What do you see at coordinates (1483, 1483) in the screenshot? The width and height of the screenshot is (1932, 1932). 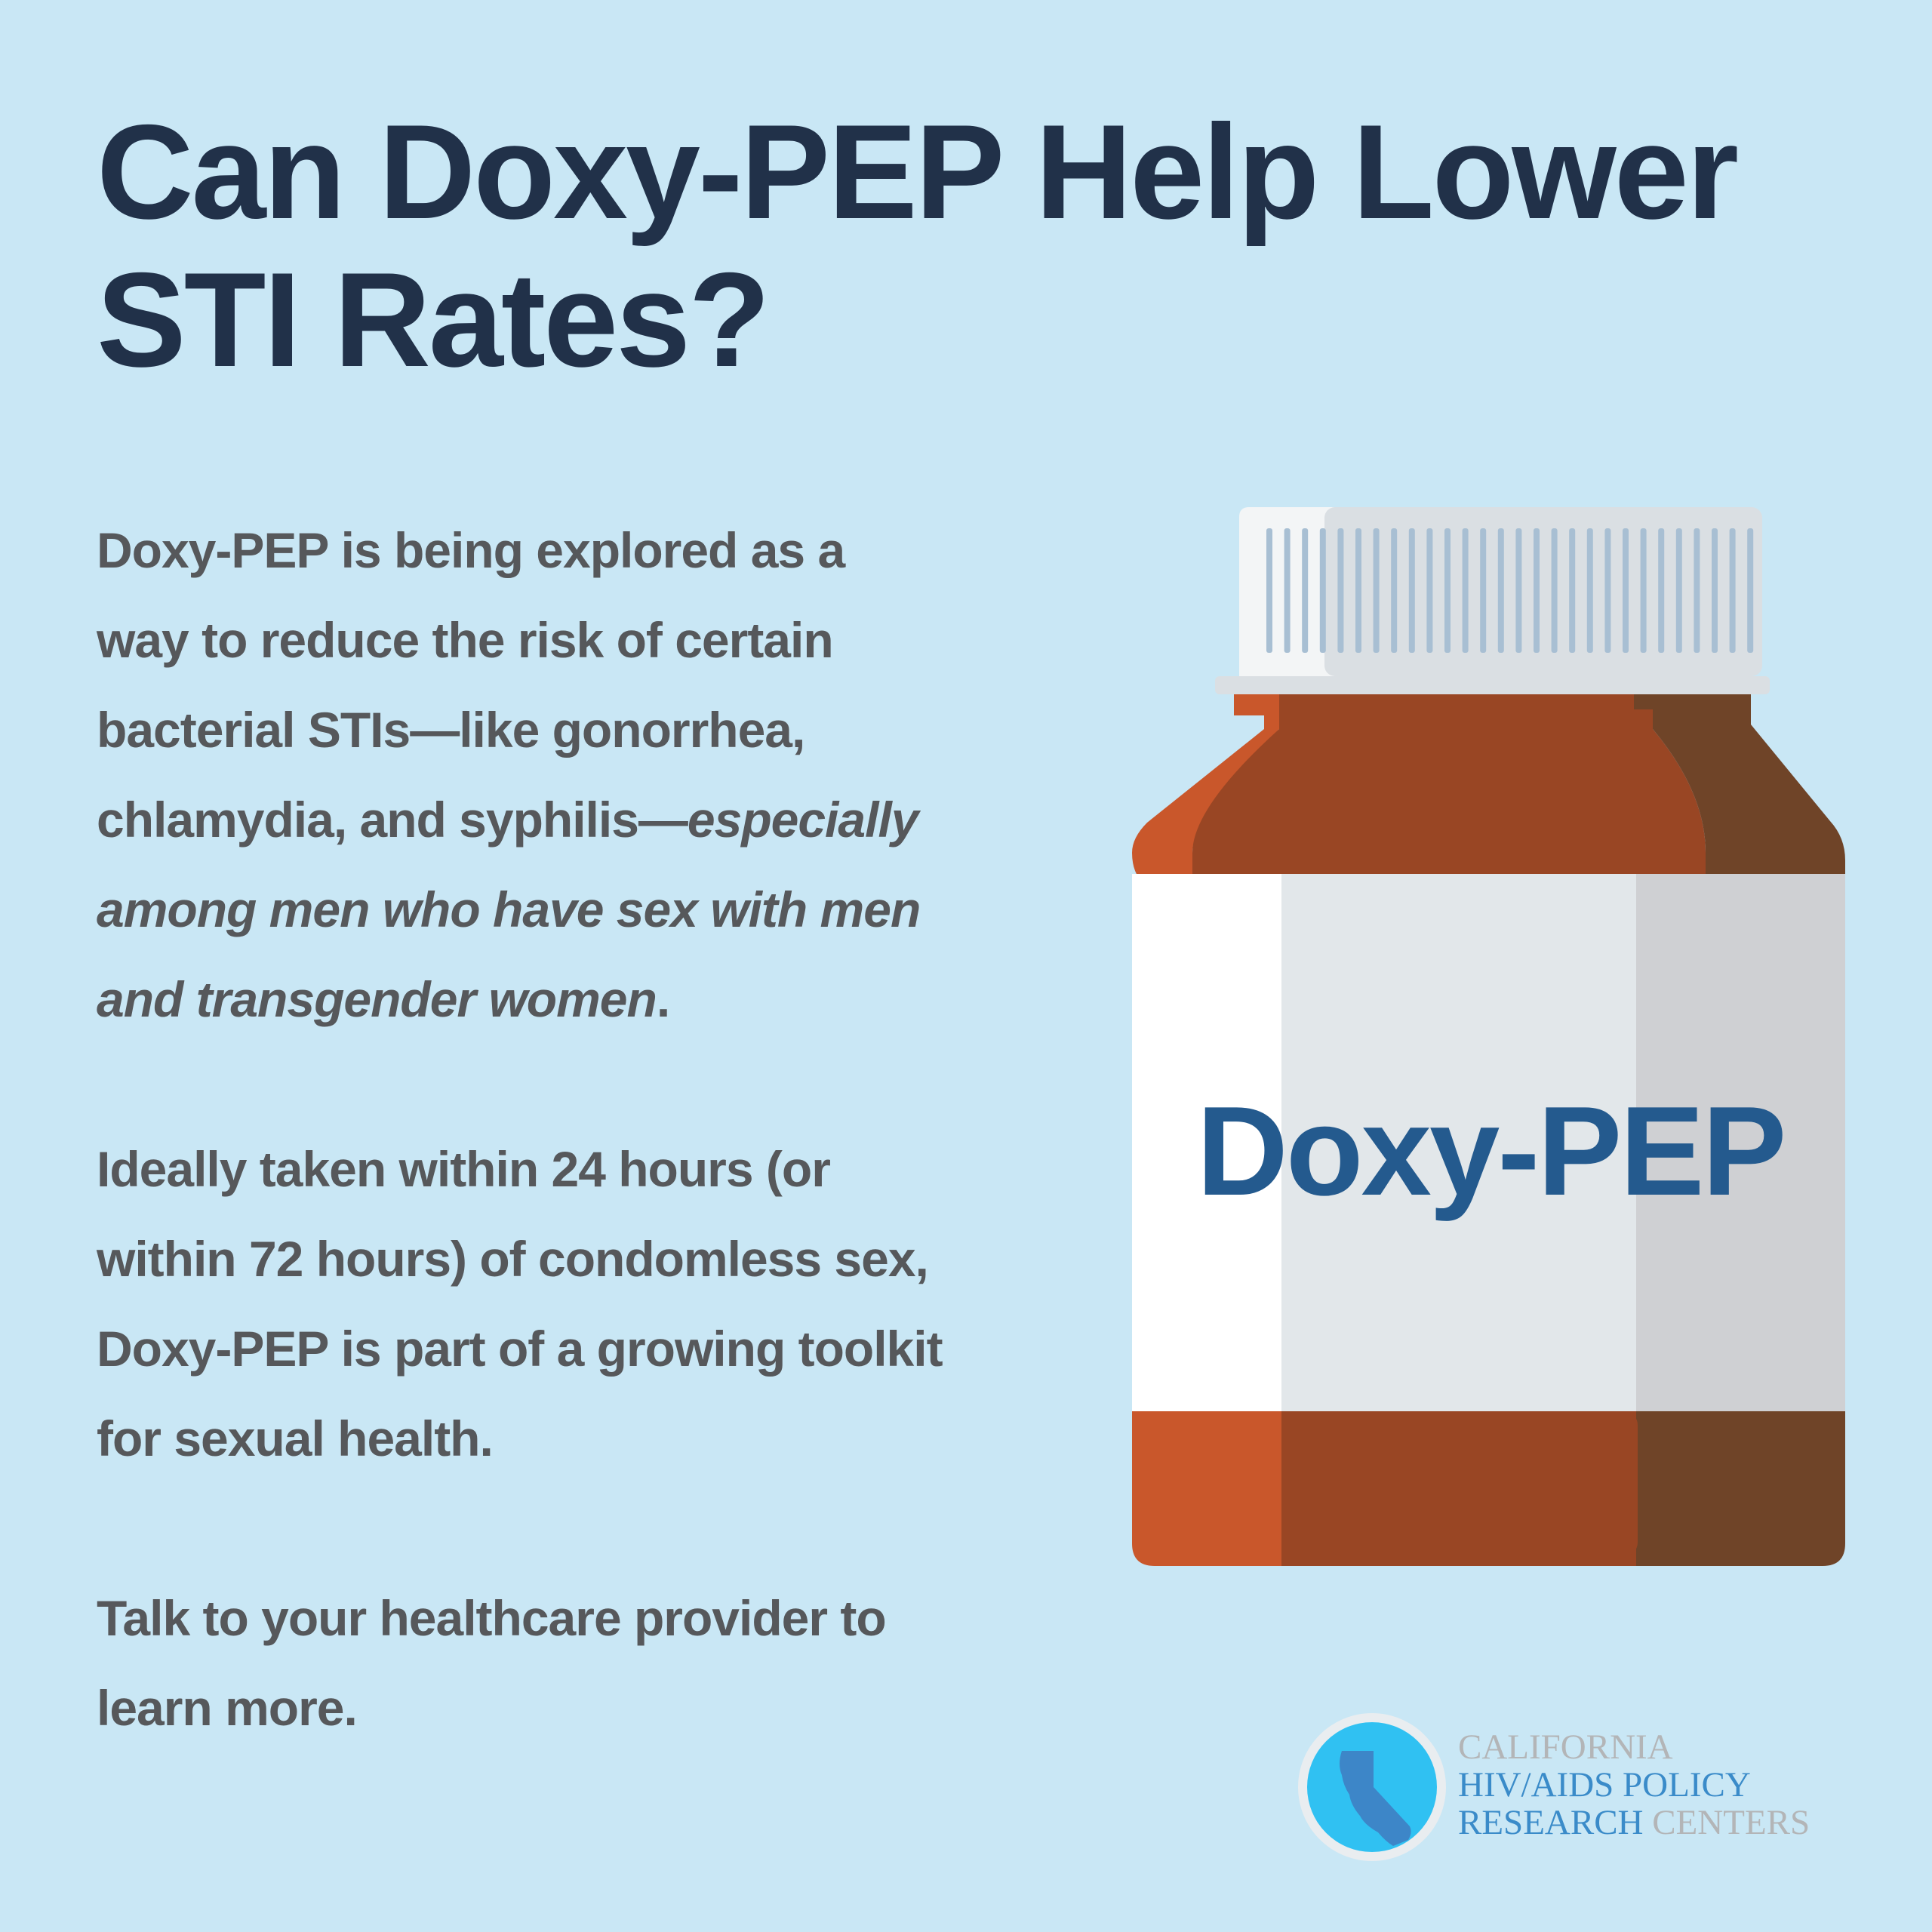 I see `bottle-base-inner` at bounding box center [1483, 1483].